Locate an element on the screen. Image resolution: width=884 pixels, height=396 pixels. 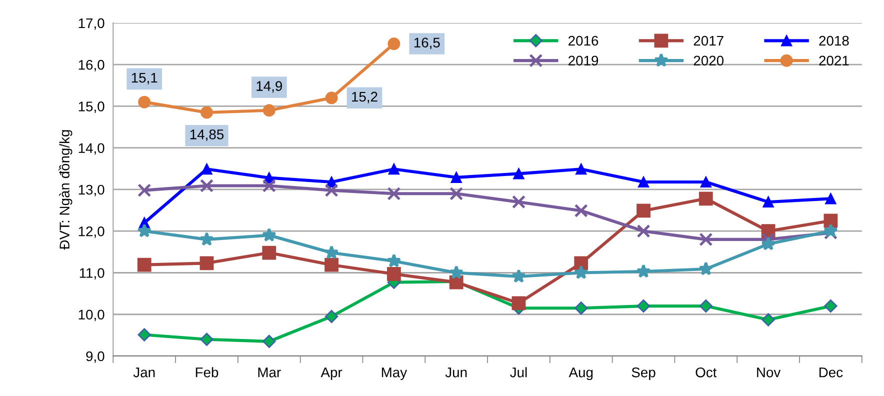
legend-label: 2018 is located at coordinates (834, 41).